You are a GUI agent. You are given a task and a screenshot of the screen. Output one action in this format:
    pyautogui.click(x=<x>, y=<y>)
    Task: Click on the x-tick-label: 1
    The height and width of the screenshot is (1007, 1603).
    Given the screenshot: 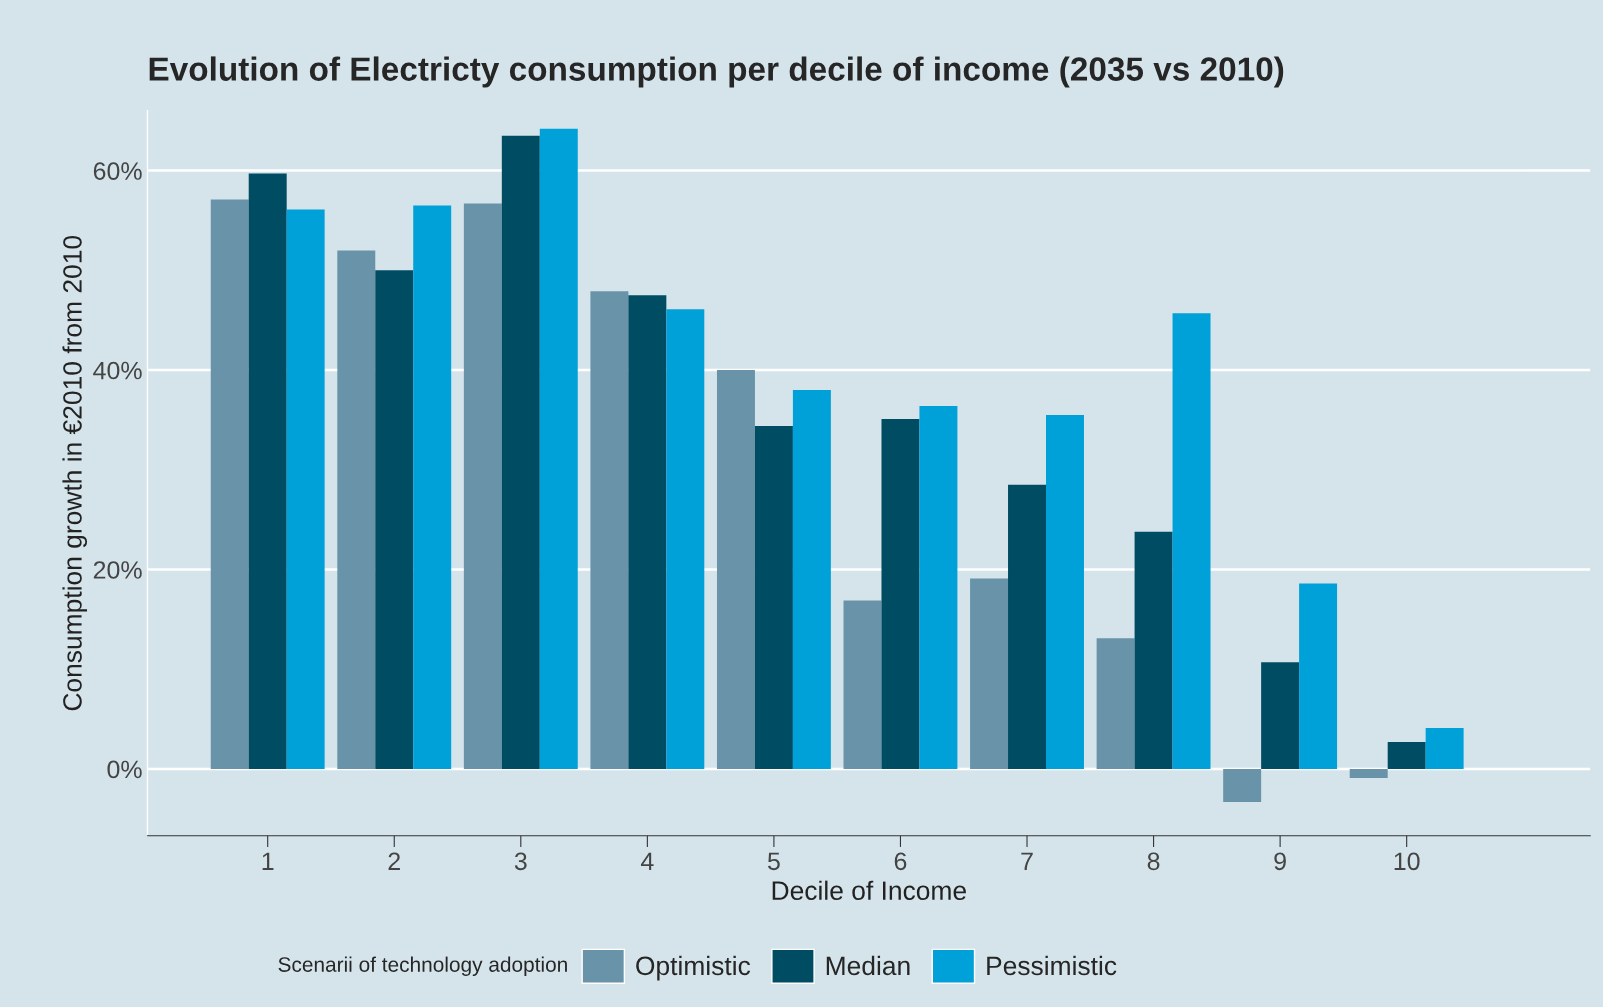 What is the action you would take?
    pyautogui.click(x=268, y=861)
    